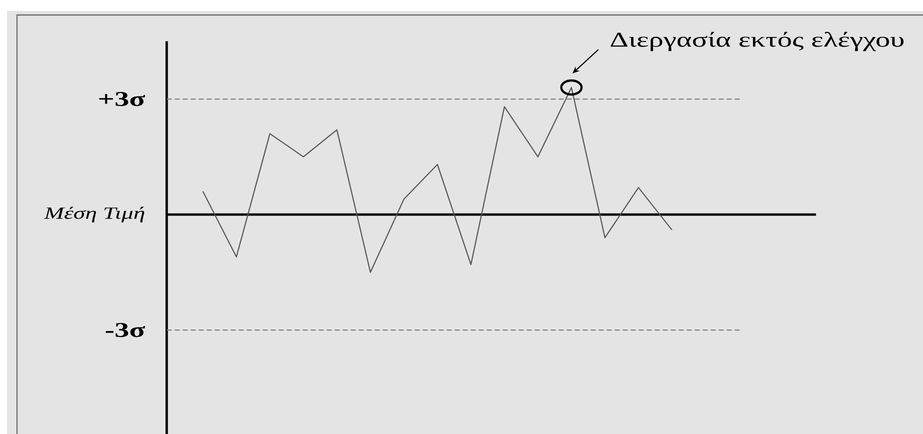 The image size is (923, 434). I want to click on y-tick-label: Μέση Τιμή, so click(94, 214).